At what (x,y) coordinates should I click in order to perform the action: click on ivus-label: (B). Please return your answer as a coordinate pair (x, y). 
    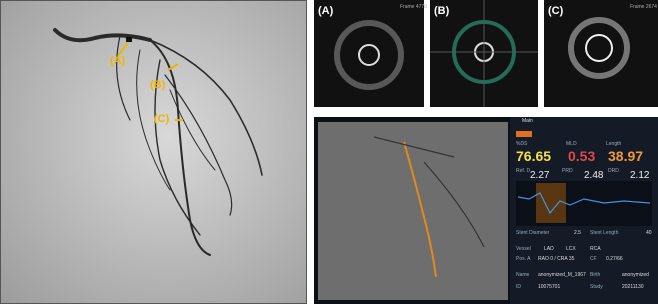
    Looking at the image, I should click on (442, 11).